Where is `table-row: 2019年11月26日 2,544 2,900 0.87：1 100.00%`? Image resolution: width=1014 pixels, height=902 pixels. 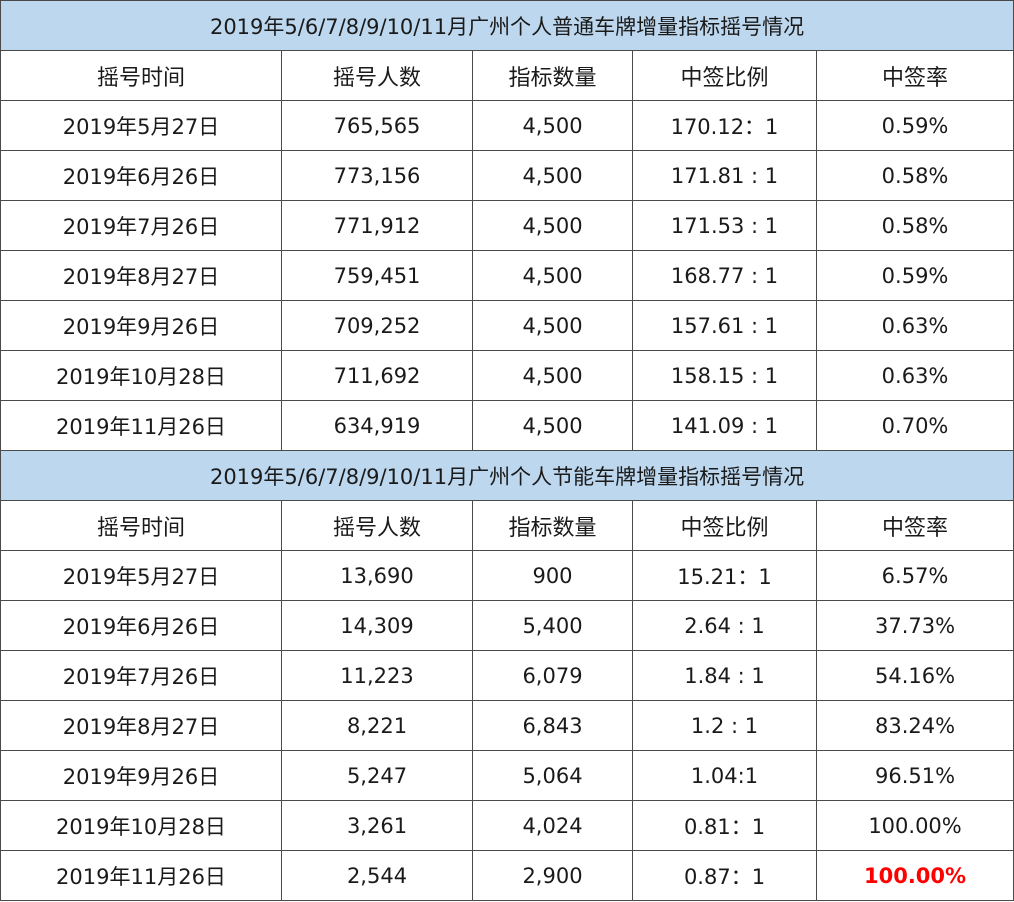 table-row: 2019年11月26日 2,544 2,900 0.87：1 100.00% is located at coordinates (507, 875).